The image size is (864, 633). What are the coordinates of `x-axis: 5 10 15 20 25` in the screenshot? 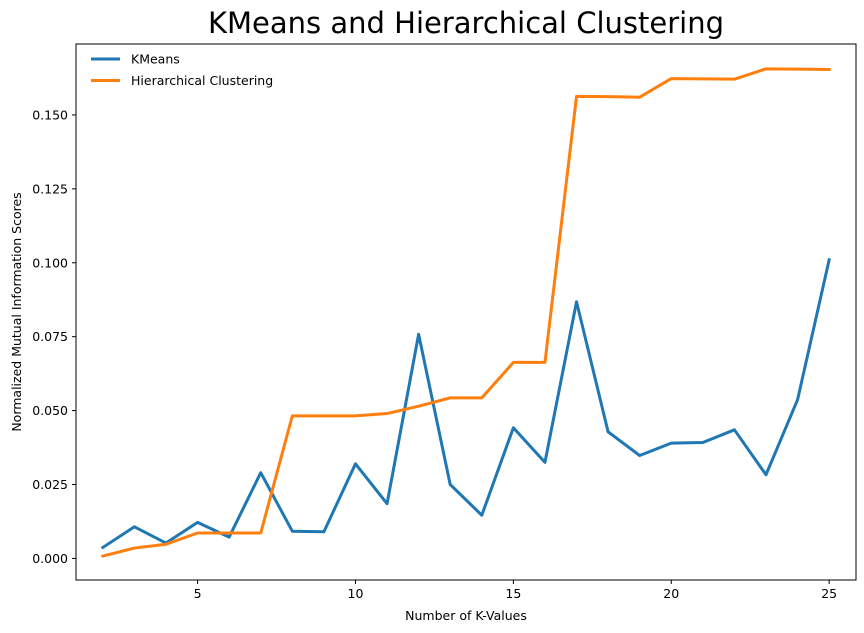 It's located at (515, 590).